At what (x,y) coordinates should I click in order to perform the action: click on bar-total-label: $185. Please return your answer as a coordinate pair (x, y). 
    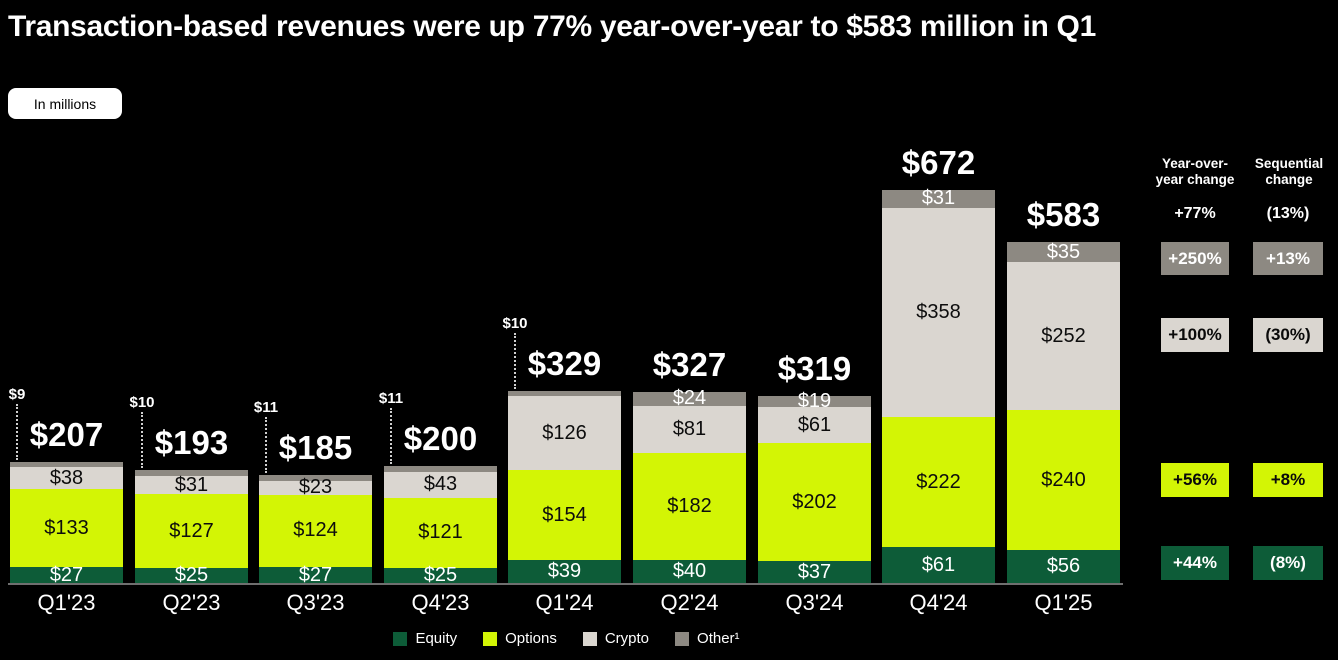
    Looking at the image, I should click on (315, 447).